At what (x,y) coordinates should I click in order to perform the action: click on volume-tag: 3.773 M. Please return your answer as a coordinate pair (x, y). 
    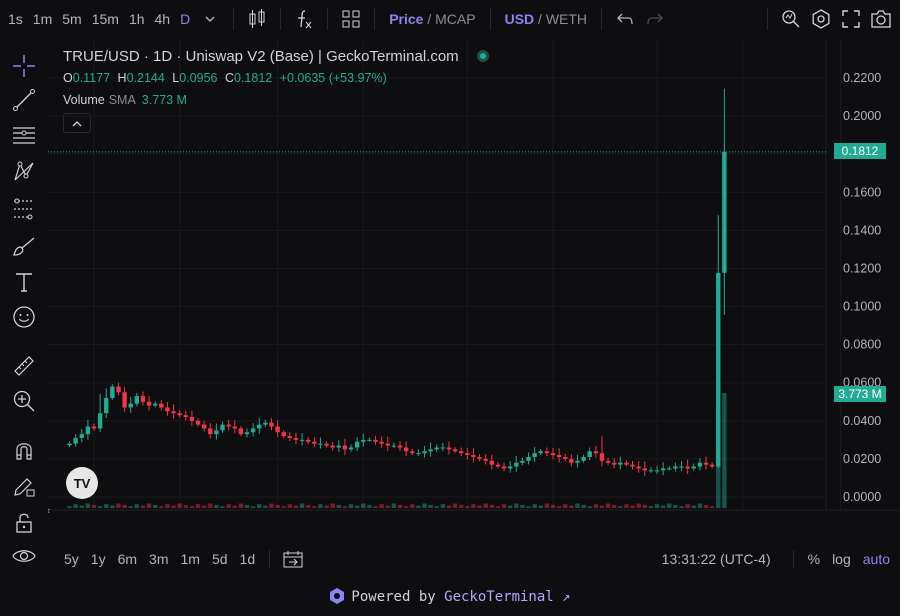
    Looking at the image, I should click on (860, 394).